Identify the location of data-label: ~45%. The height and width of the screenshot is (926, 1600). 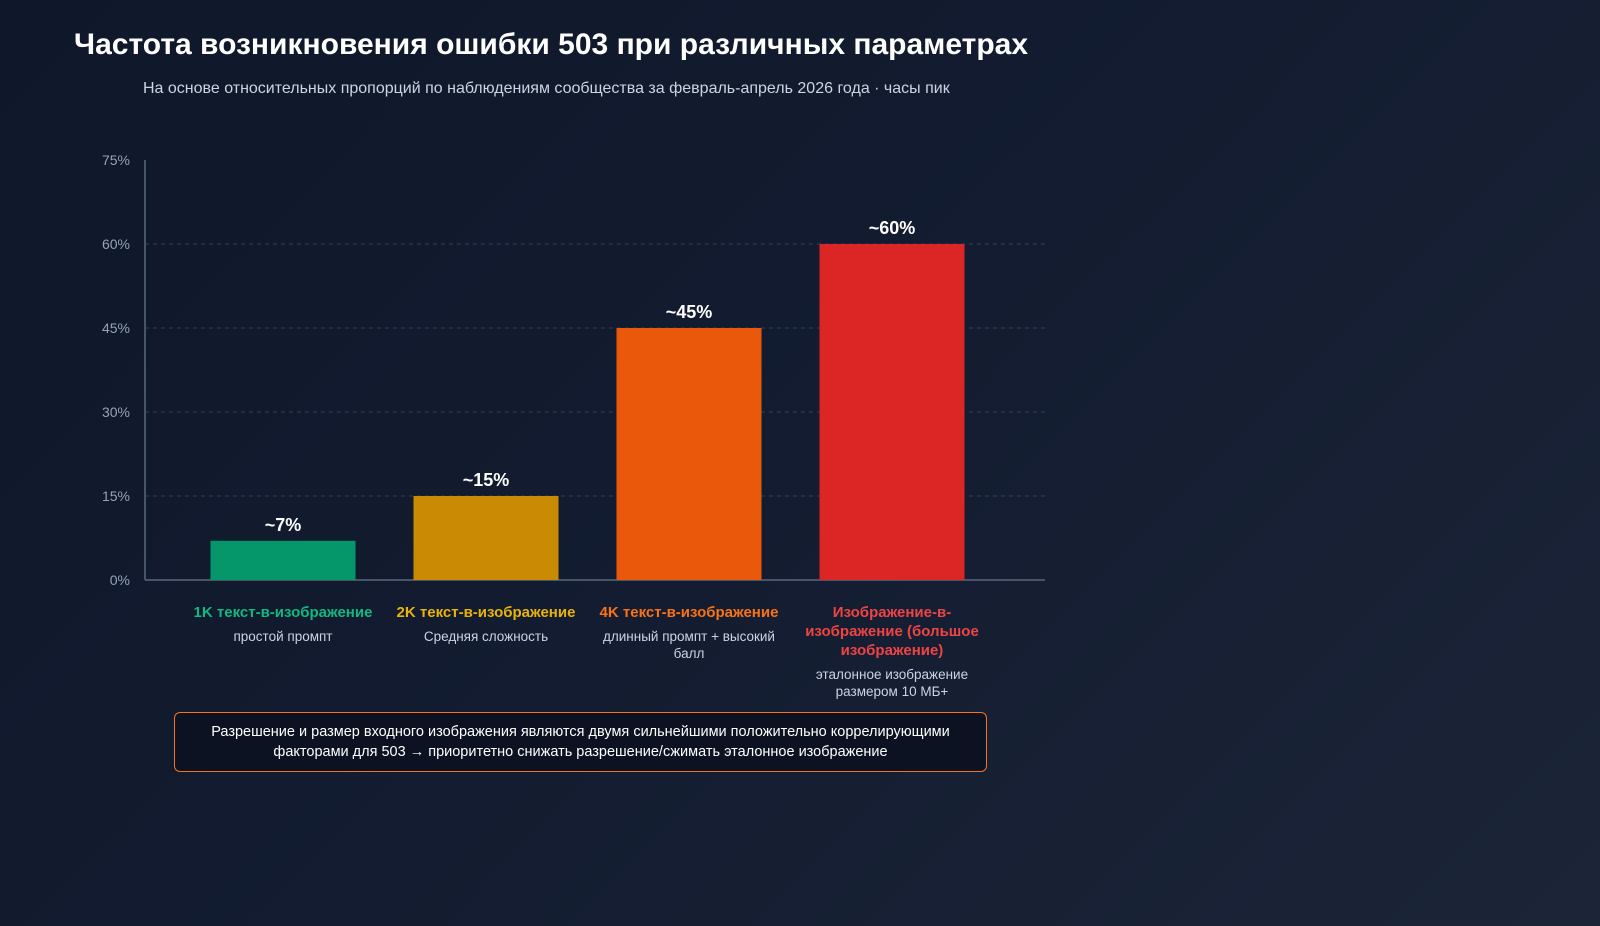
(689, 312).